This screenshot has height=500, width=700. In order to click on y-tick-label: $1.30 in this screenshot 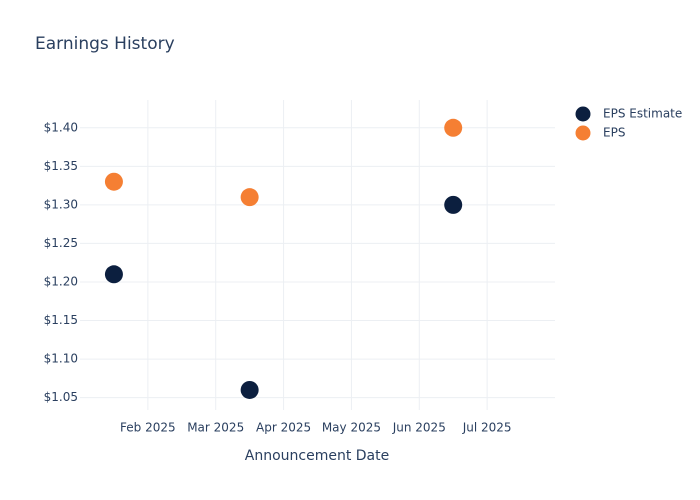, I will do `click(61, 204)`.